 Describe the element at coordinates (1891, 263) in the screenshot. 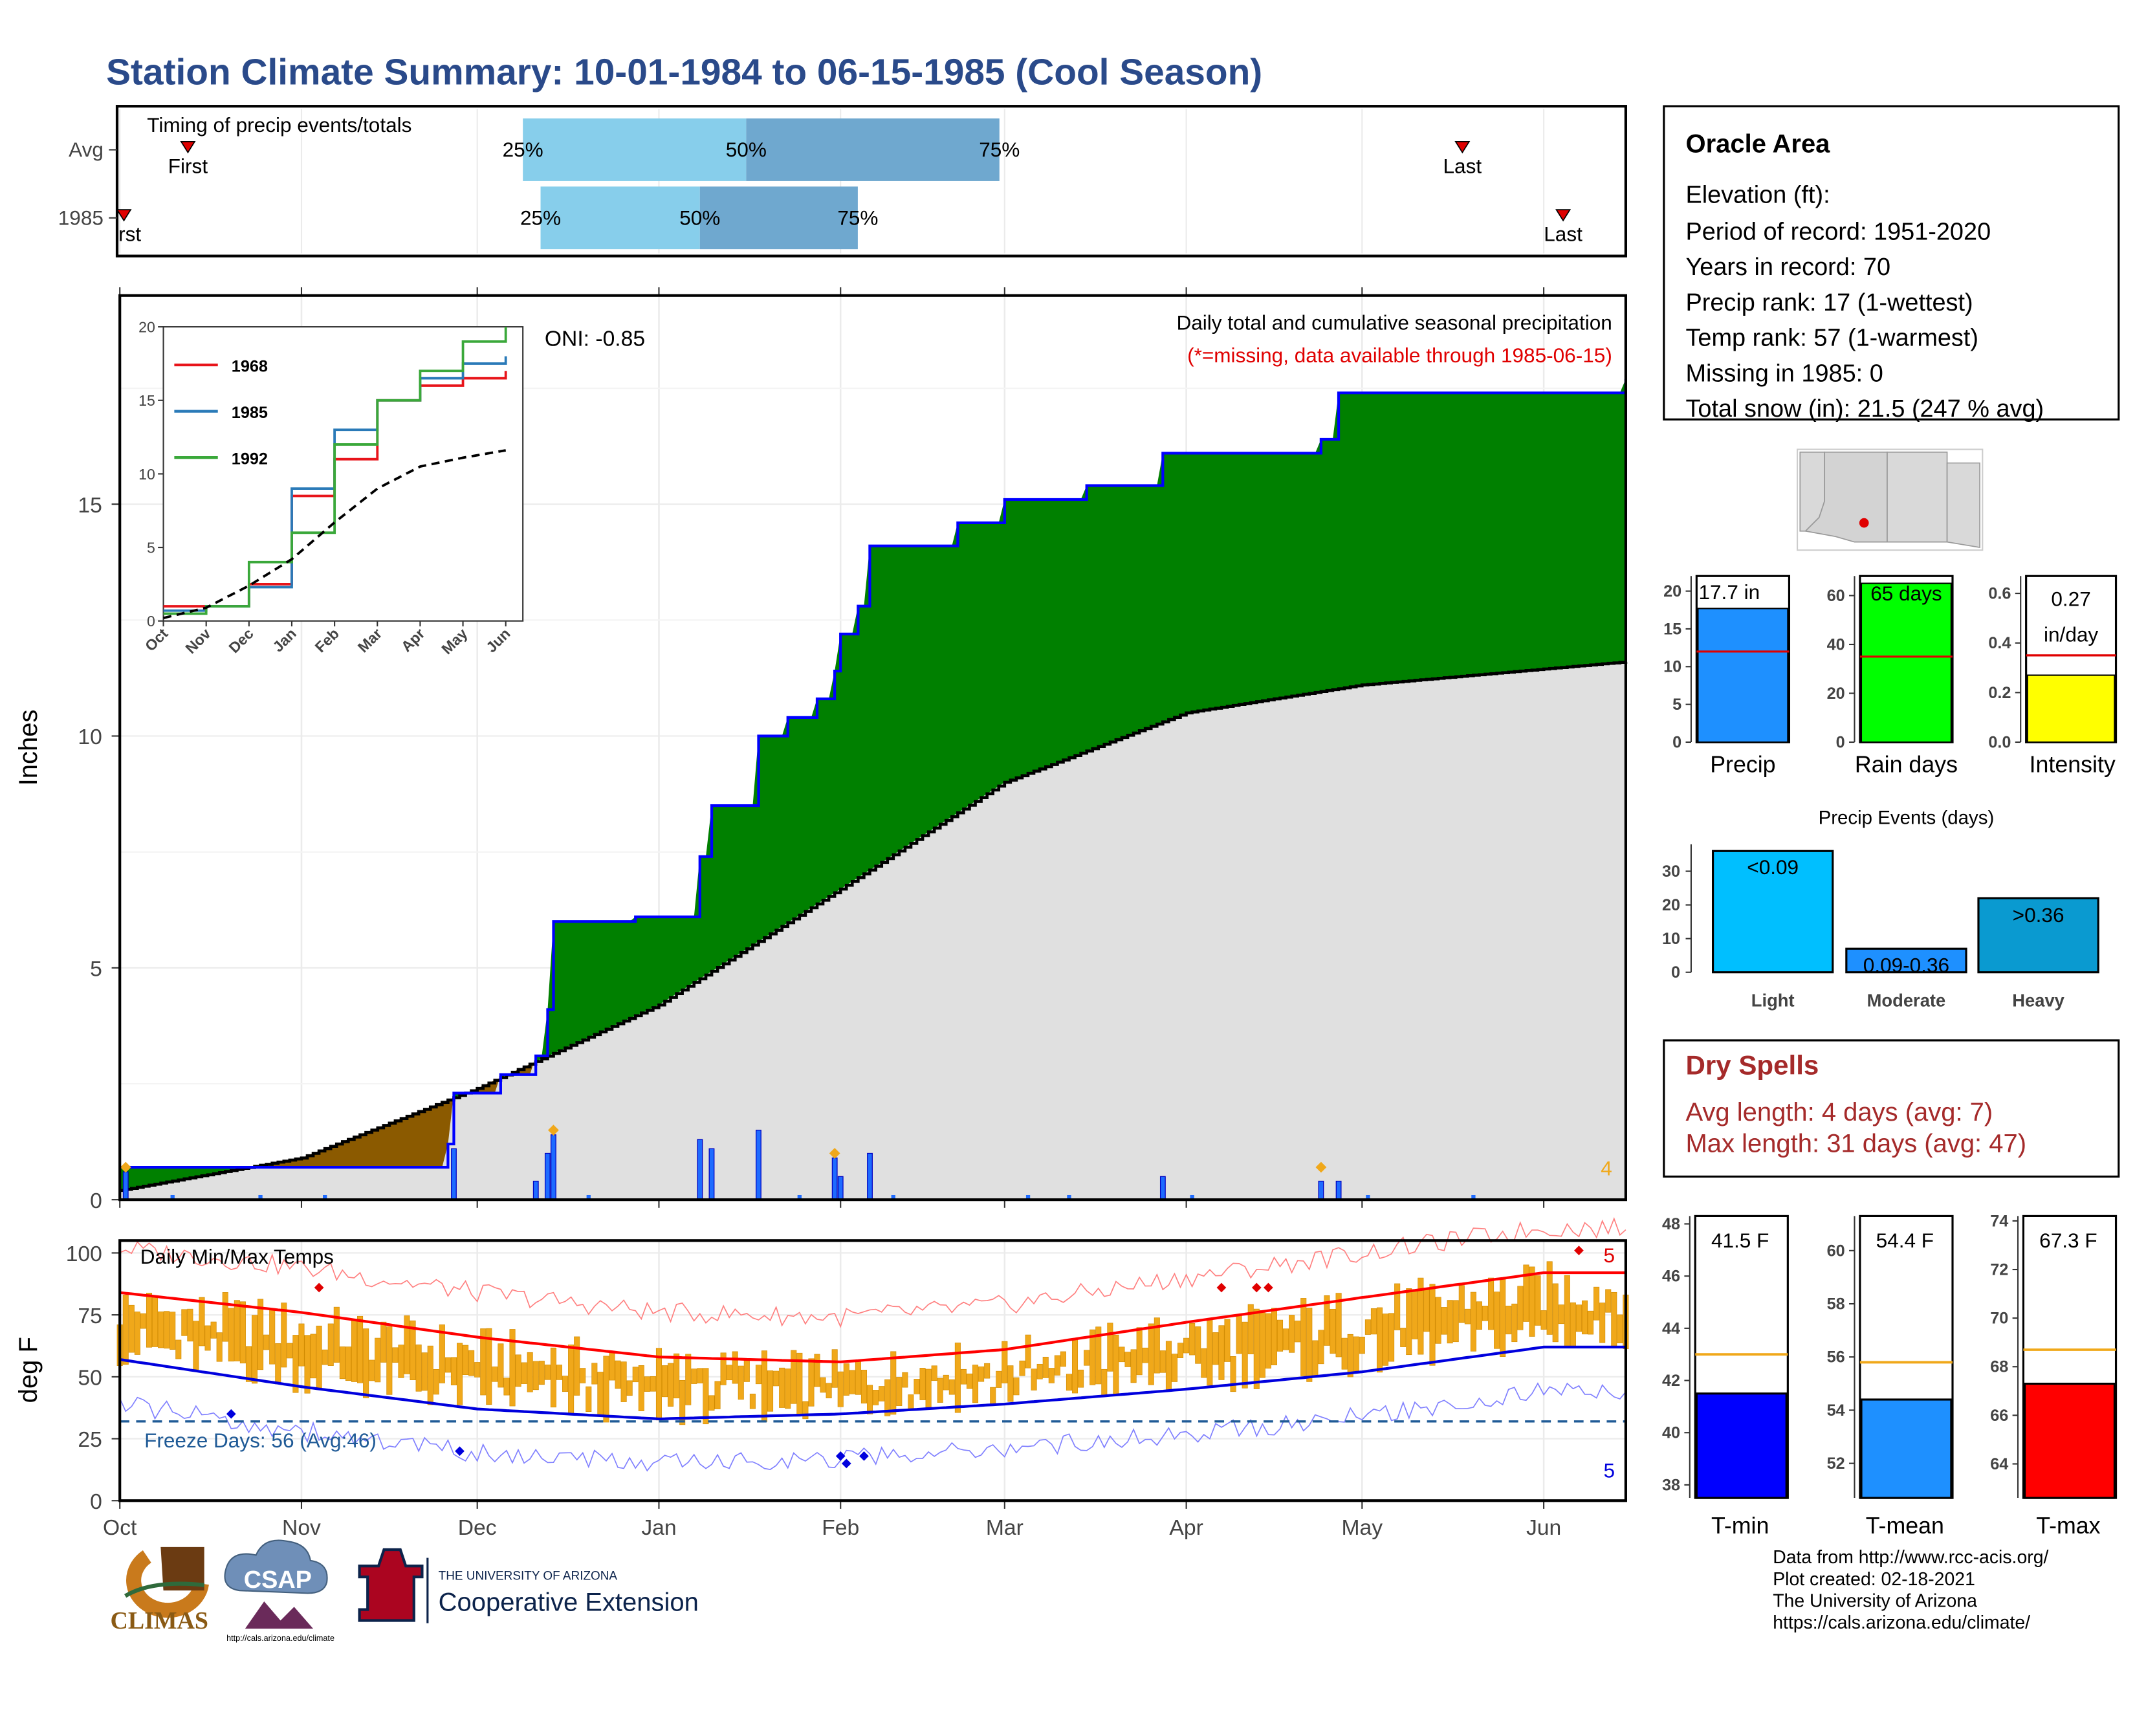

I see `station-info-box` at that location.